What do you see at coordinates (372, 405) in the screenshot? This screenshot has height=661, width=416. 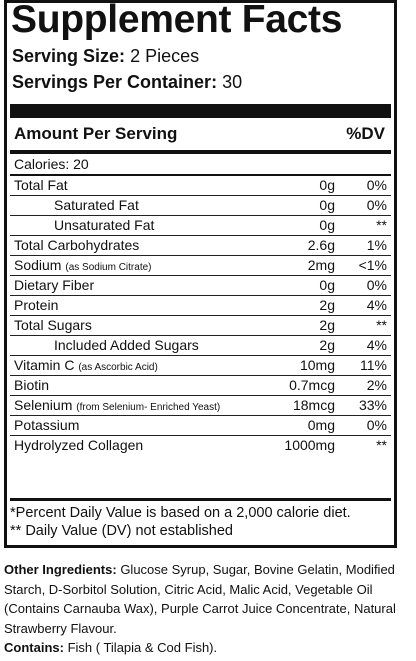 I see `nutrient-dv: 33%` at bounding box center [372, 405].